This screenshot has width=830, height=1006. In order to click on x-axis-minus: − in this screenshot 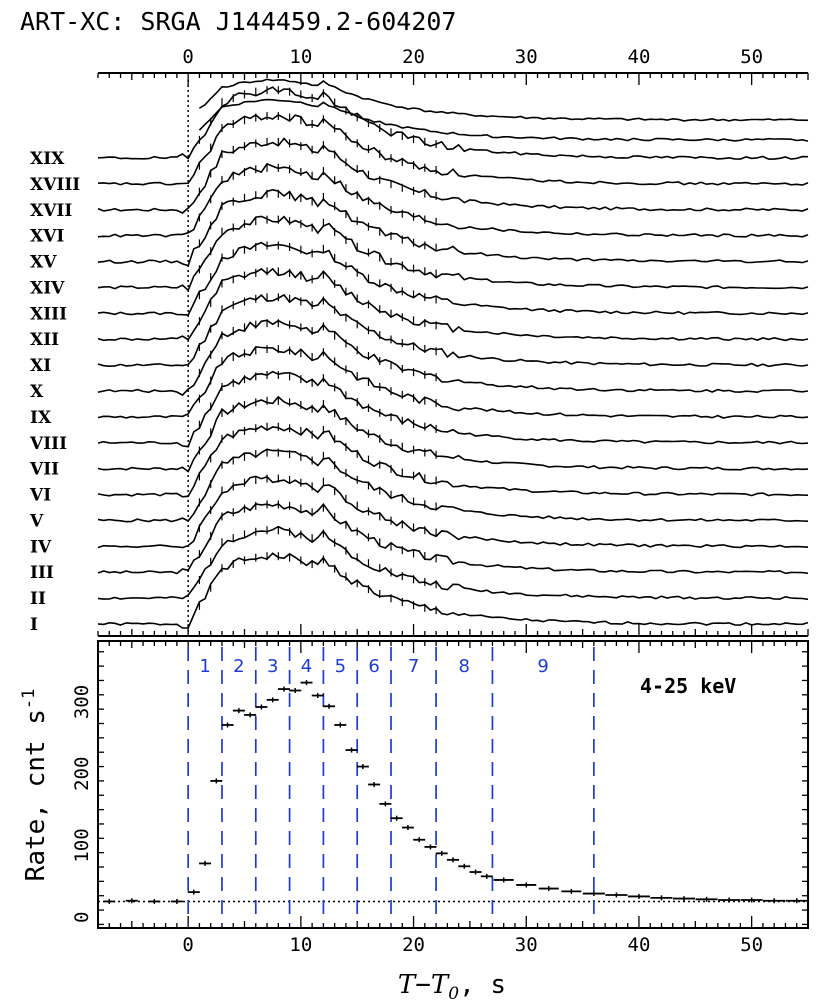, I will do `click(423, 985)`.